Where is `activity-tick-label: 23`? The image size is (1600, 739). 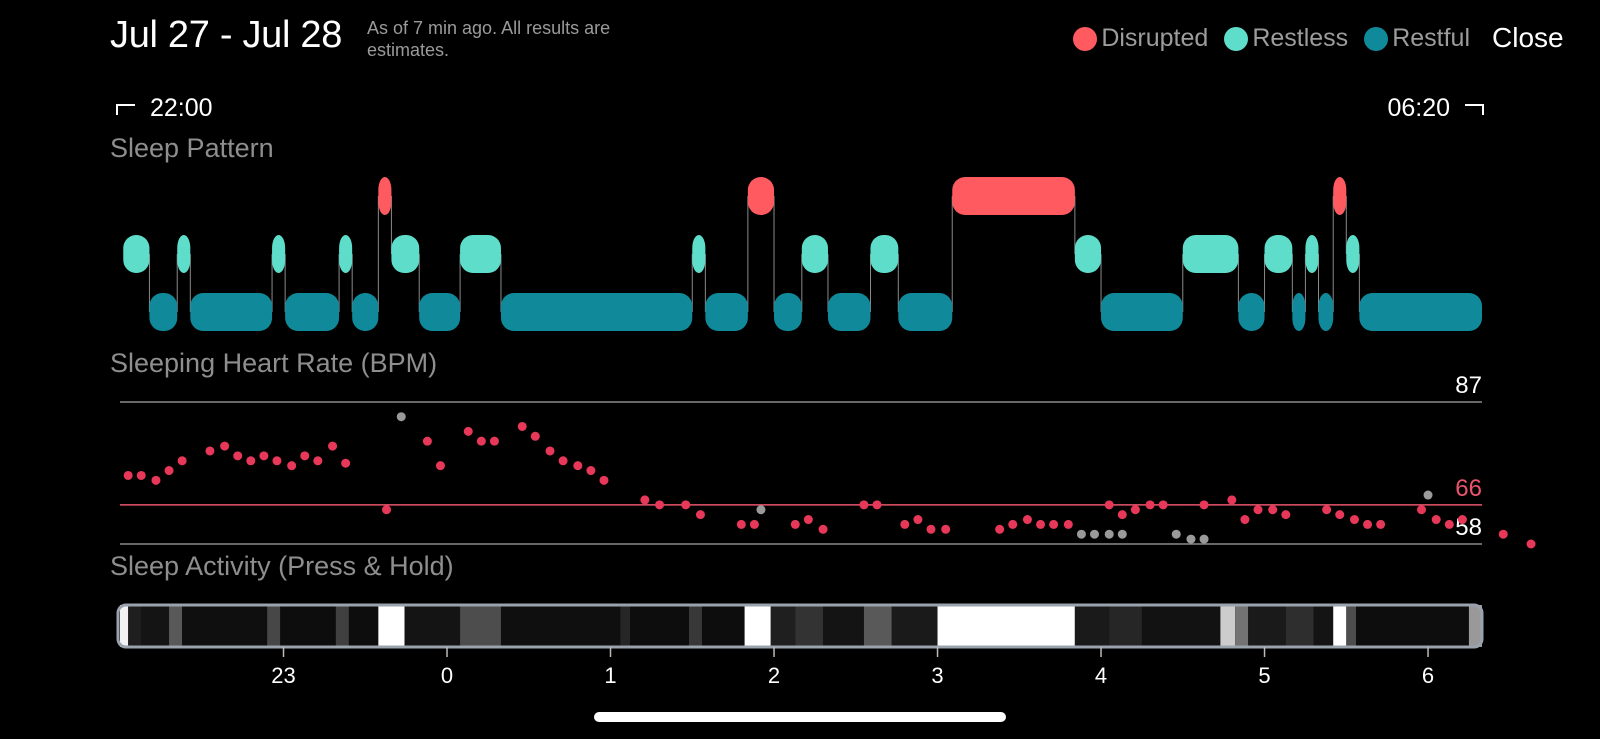 activity-tick-label: 23 is located at coordinates (283, 675).